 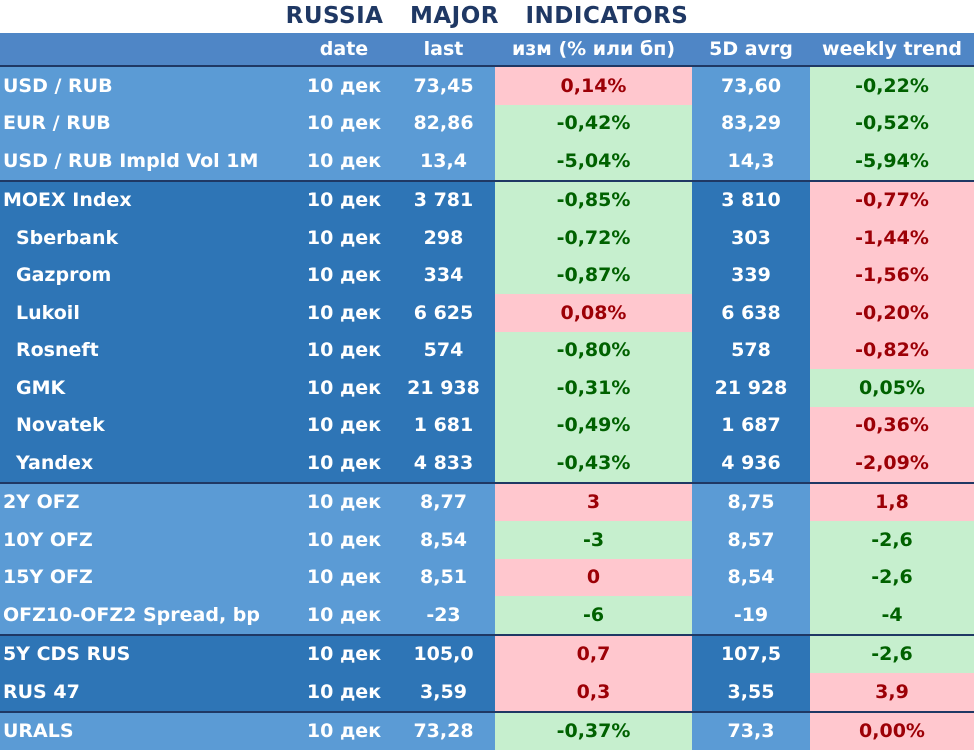 What do you see at coordinates (443, 49) in the screenshot?
I see `header-last: last` at bounding box center [443, 49].